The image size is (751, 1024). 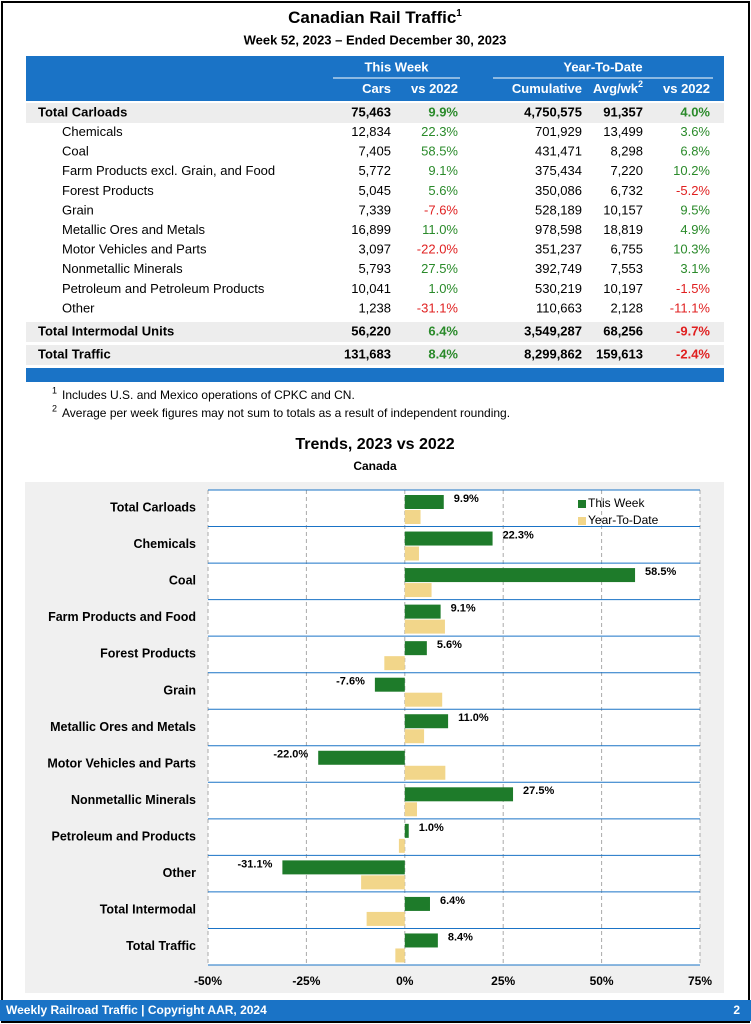 What do you see at coordinates (290, 755) in the screenshot?
I see `data-label: -22.0%` at bounding box center [290, 755].